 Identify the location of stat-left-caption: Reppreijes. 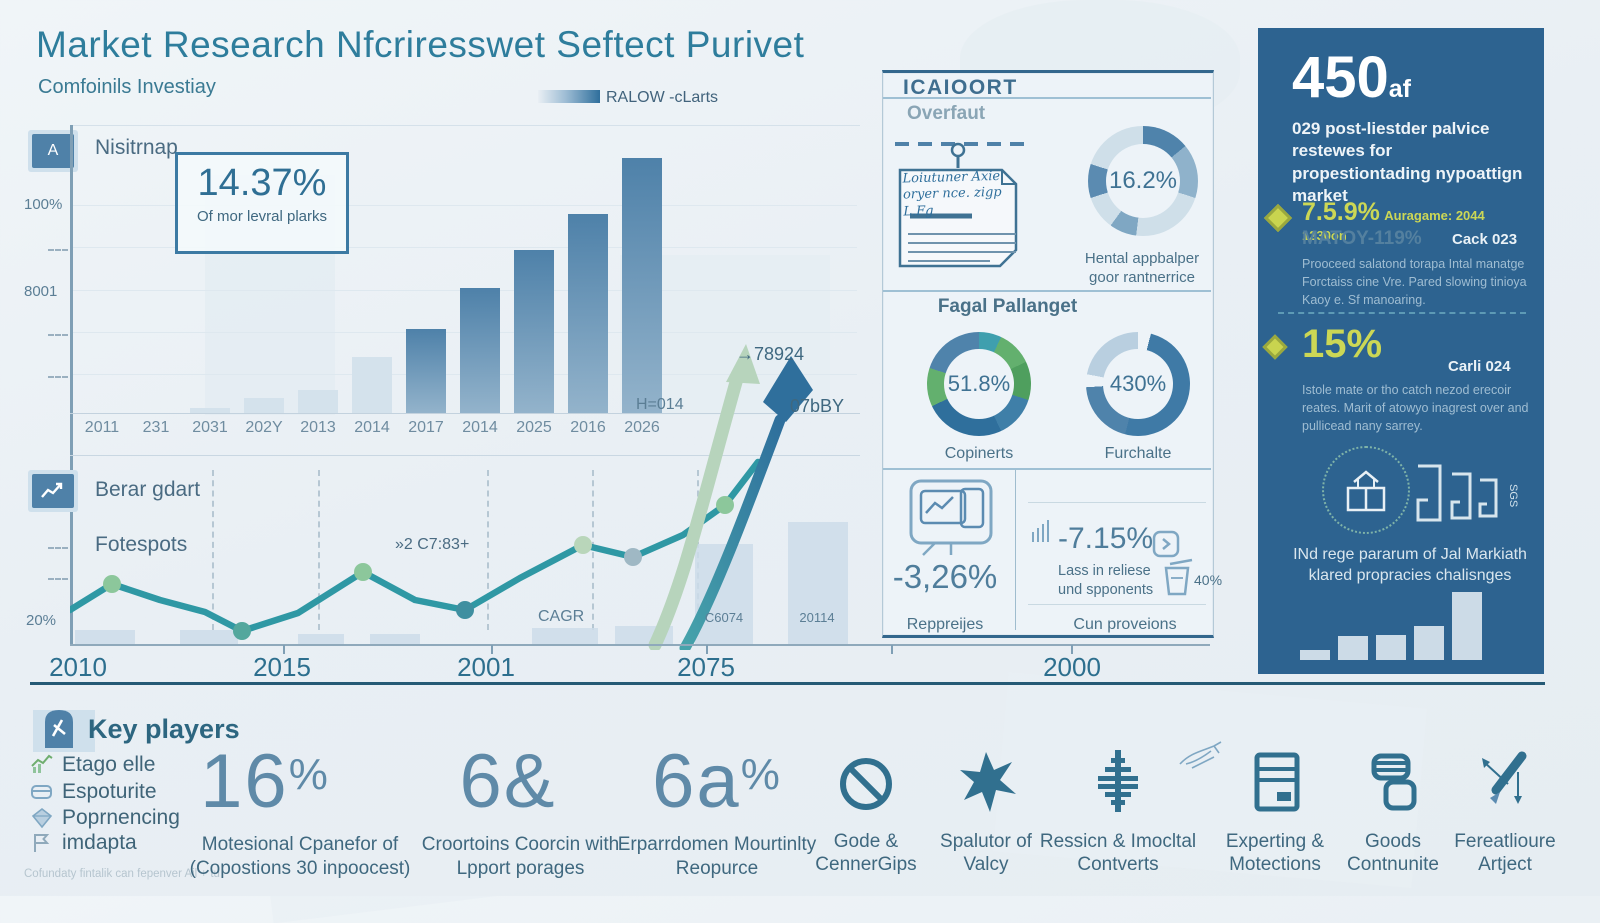
(945, 624).